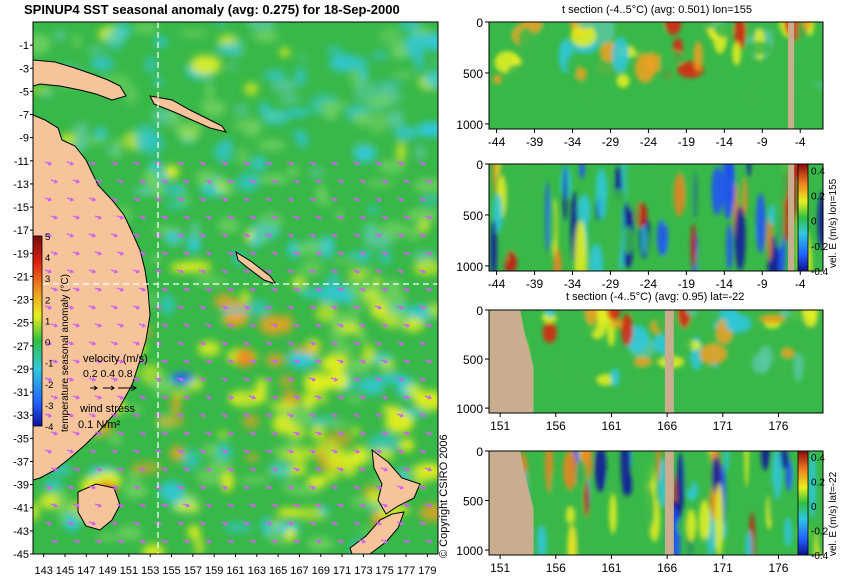  Describe the element at coordinates (342, 571) in the screenshot. I see `map-x-tick-label: 171` at that location.